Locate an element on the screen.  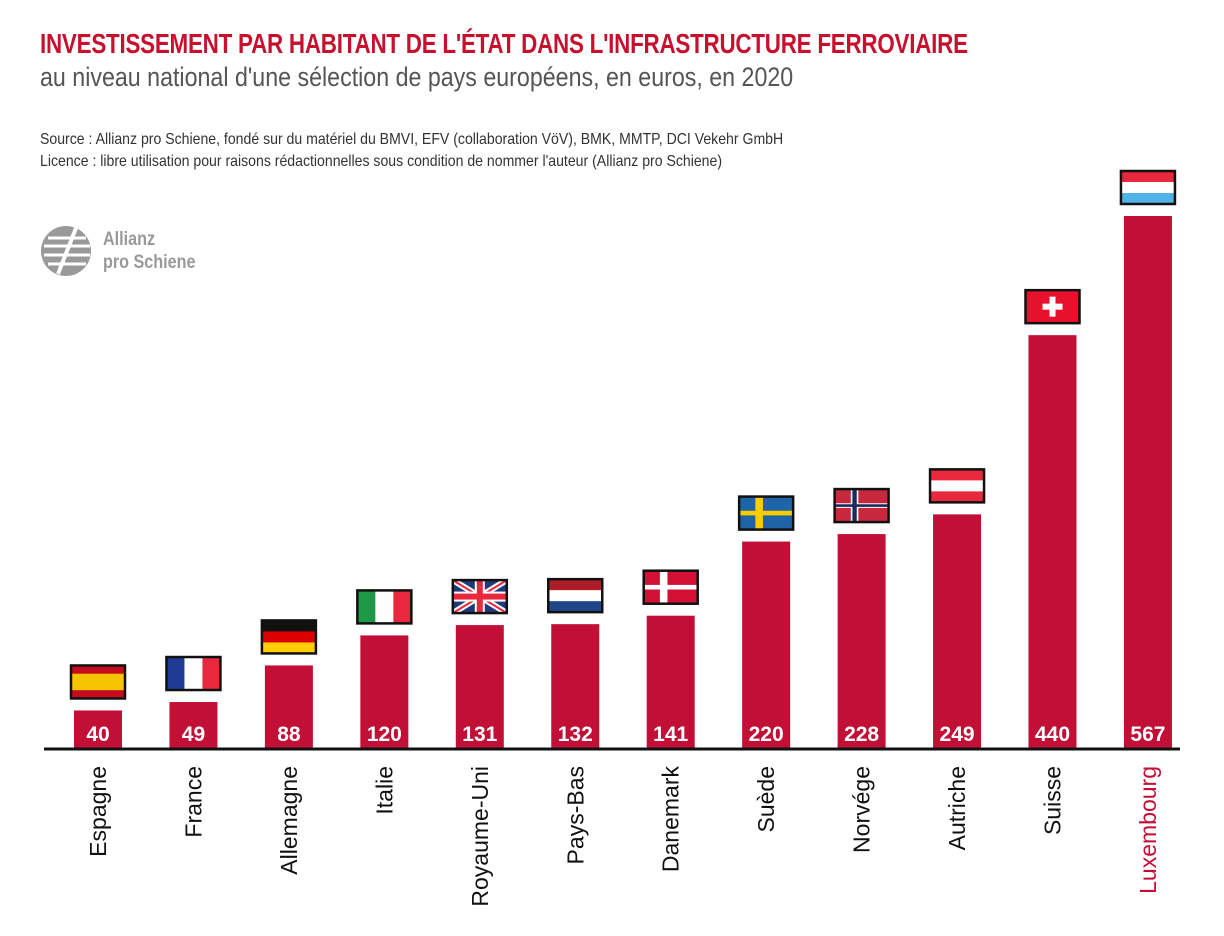
flag-it-icon is located at coordinates (384, 607).